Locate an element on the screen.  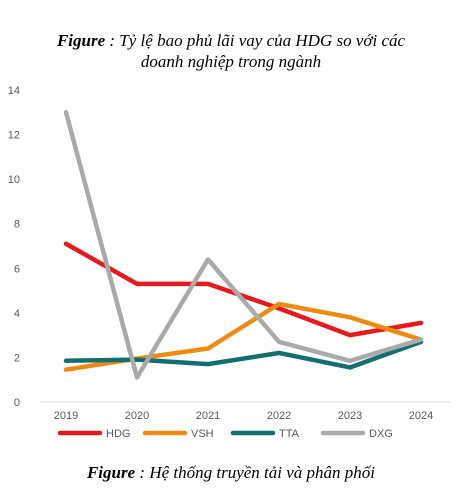
y-tick-label: 6 is located at coordinates (17, 269).